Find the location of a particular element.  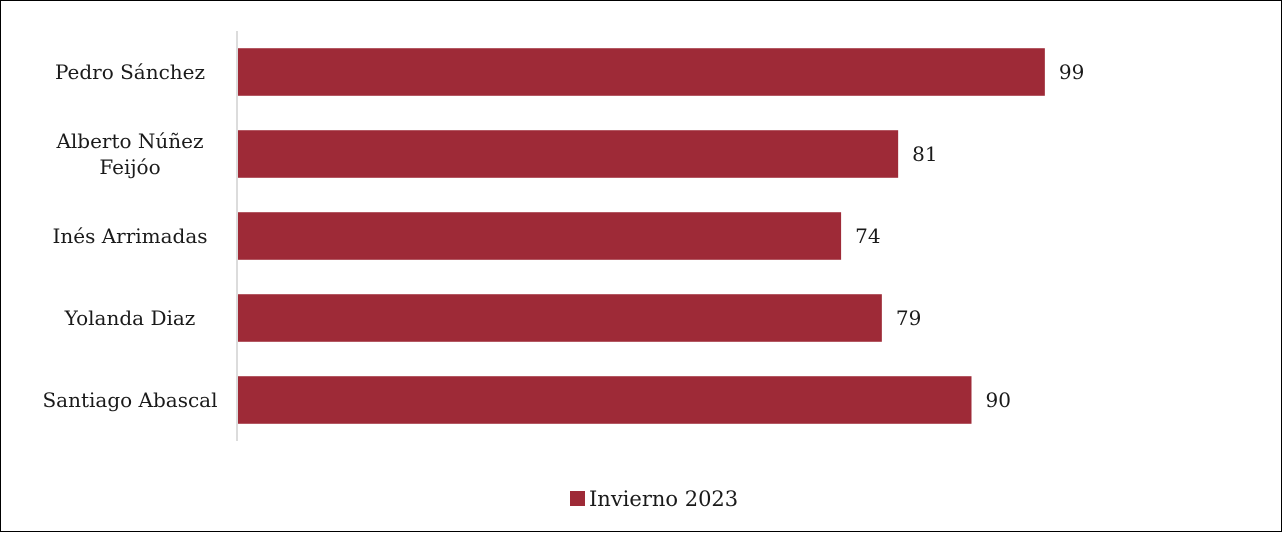

legend-swatch is located at coordinates (577, 498).